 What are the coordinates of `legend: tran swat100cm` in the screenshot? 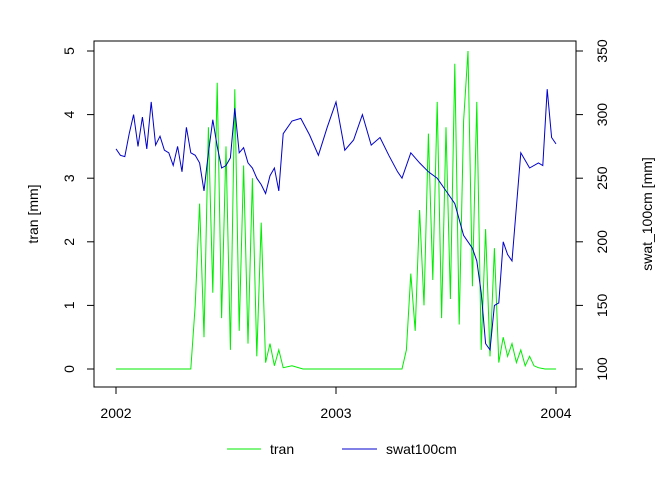 It's located at (342, 449).